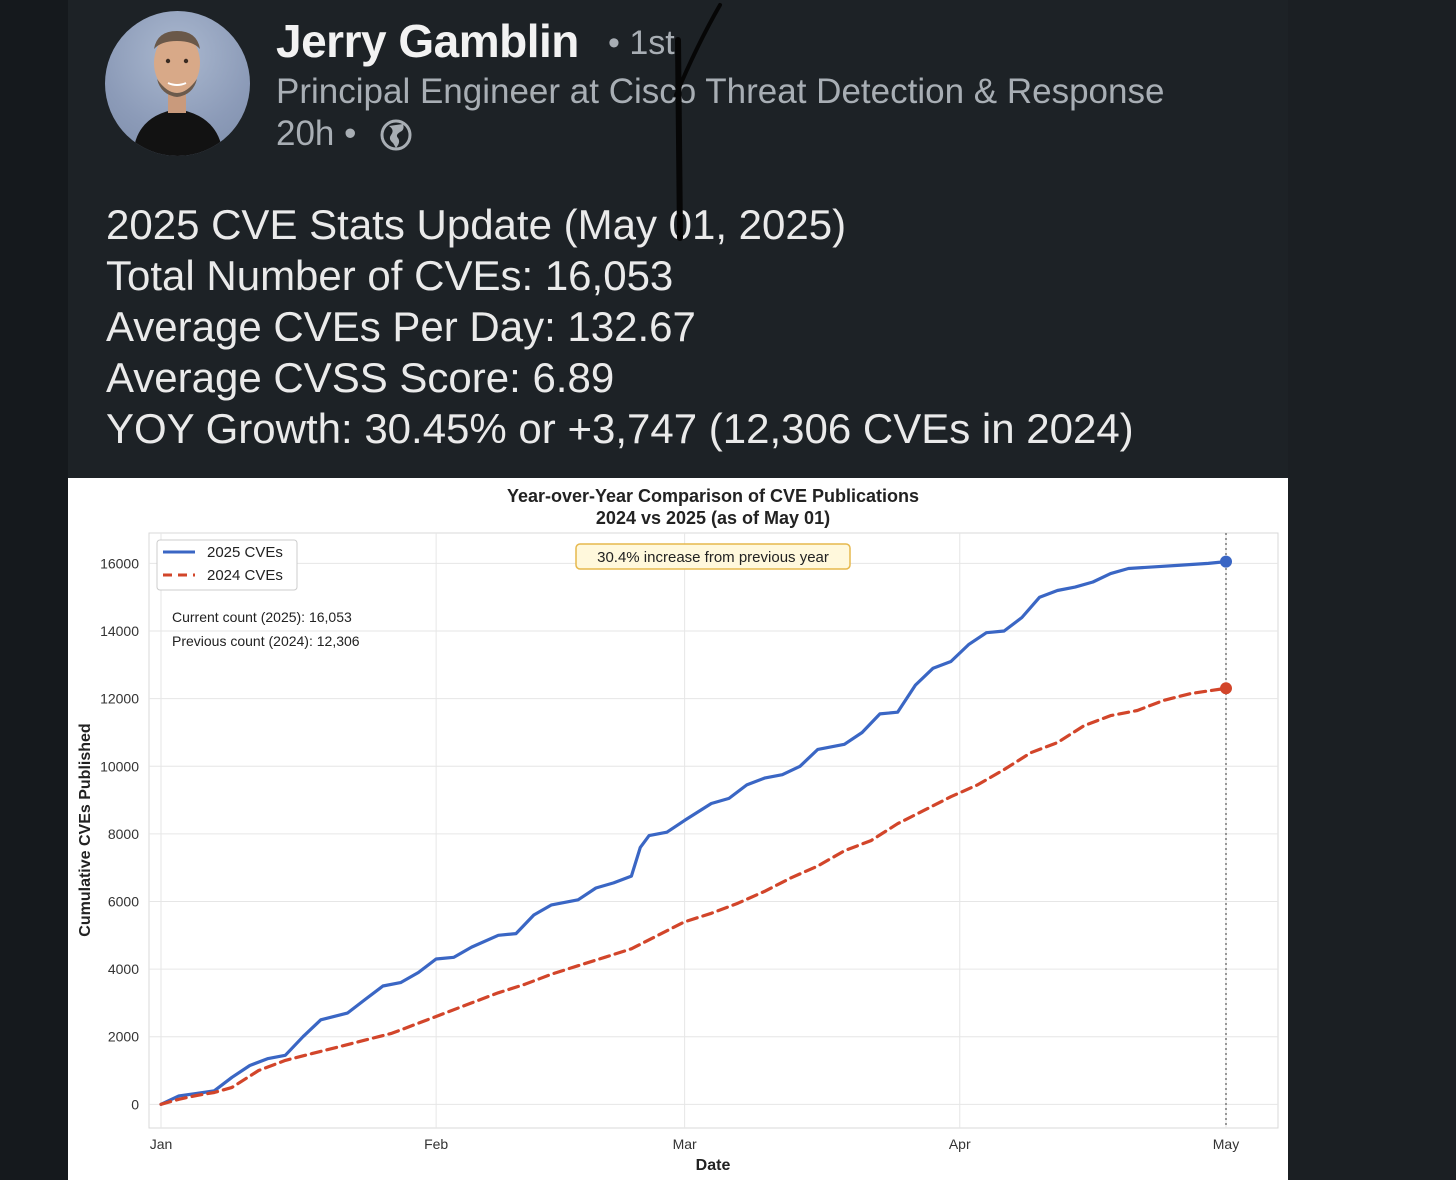  Describe the element at coordinates (266, 641) in the screenshot. I see `count-text: Previous count (2024): 12,306` at that location.